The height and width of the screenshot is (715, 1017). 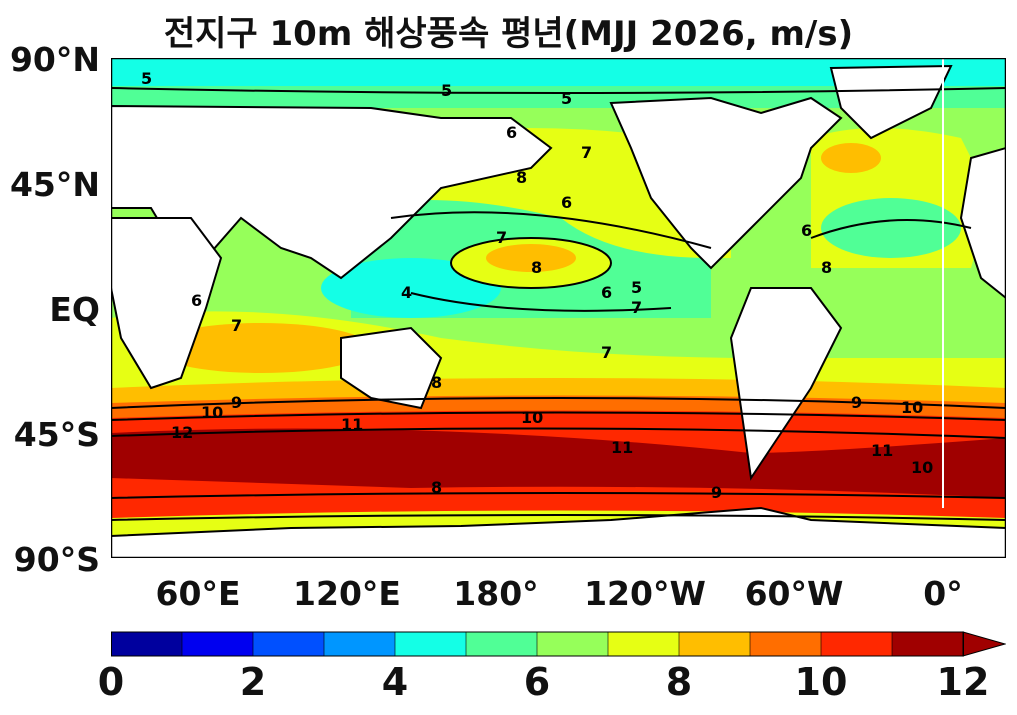 I want to click on x-tick-120w: 120°W, so click(x=645, y=593).